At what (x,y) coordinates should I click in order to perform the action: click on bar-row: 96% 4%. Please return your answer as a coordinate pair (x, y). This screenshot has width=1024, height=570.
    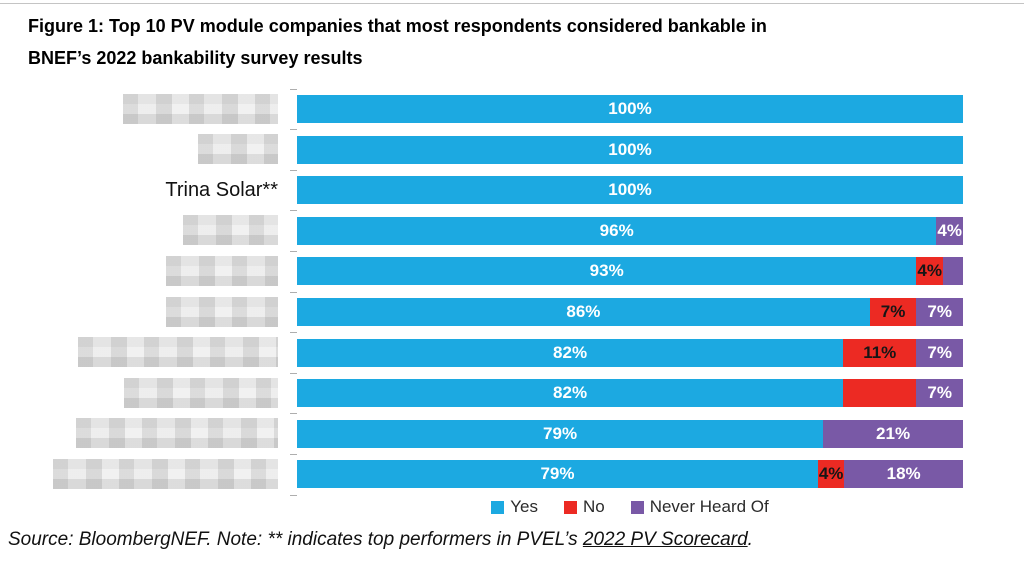
    Looking at the image, I should click on (505, 230).